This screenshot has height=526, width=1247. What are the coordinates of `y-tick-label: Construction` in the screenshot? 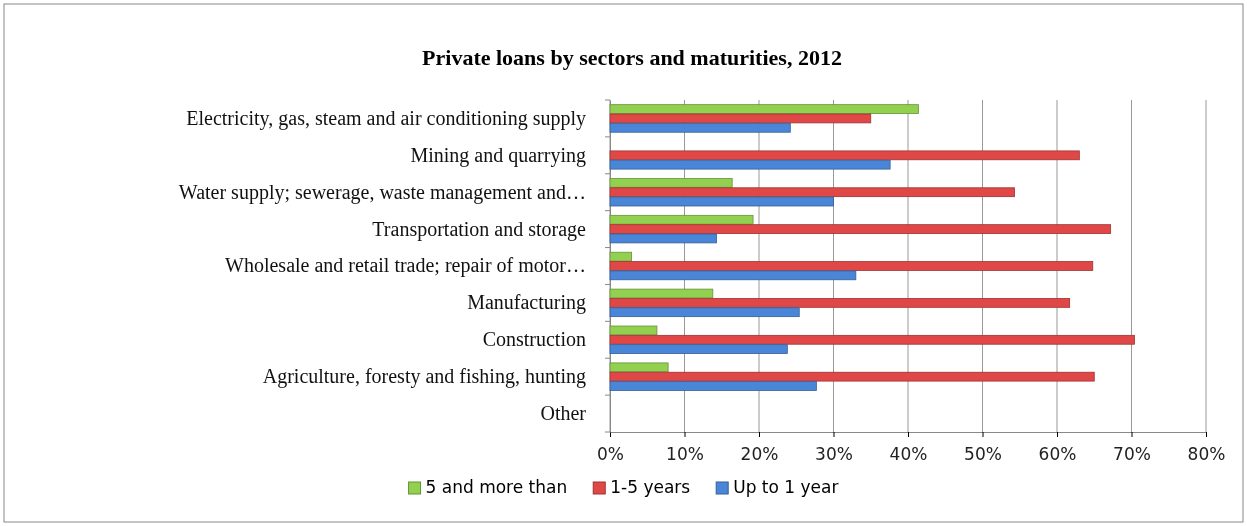 It's located at (534, 339).